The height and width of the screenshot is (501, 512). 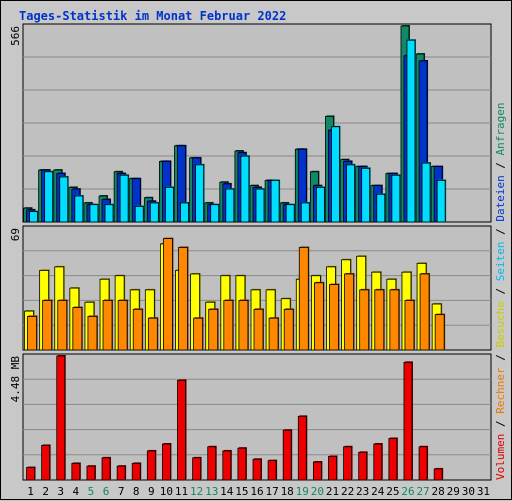 I want to click on legend-entry: Seiten, so click(x=500, y=262).